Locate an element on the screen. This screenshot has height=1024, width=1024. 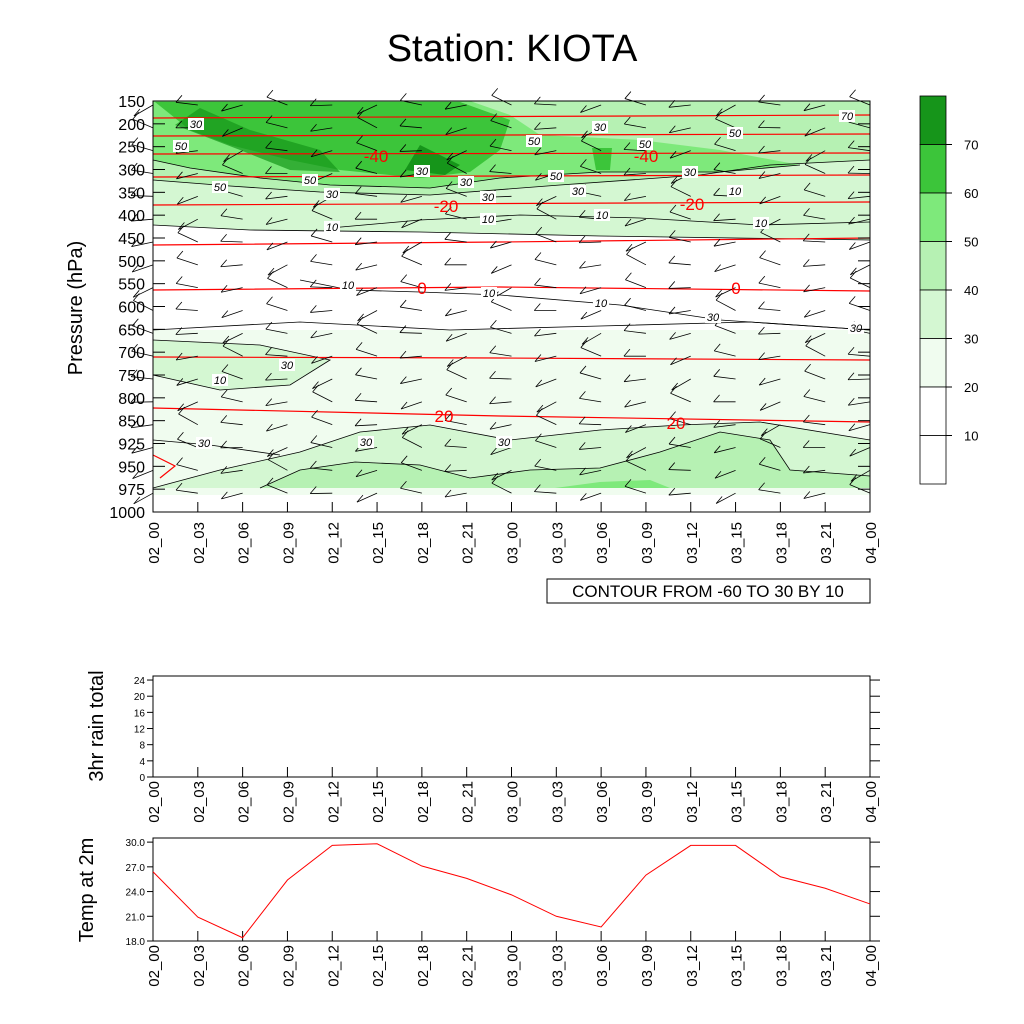
pressure-tick-label: 200 is located at coordinates (131, 125).